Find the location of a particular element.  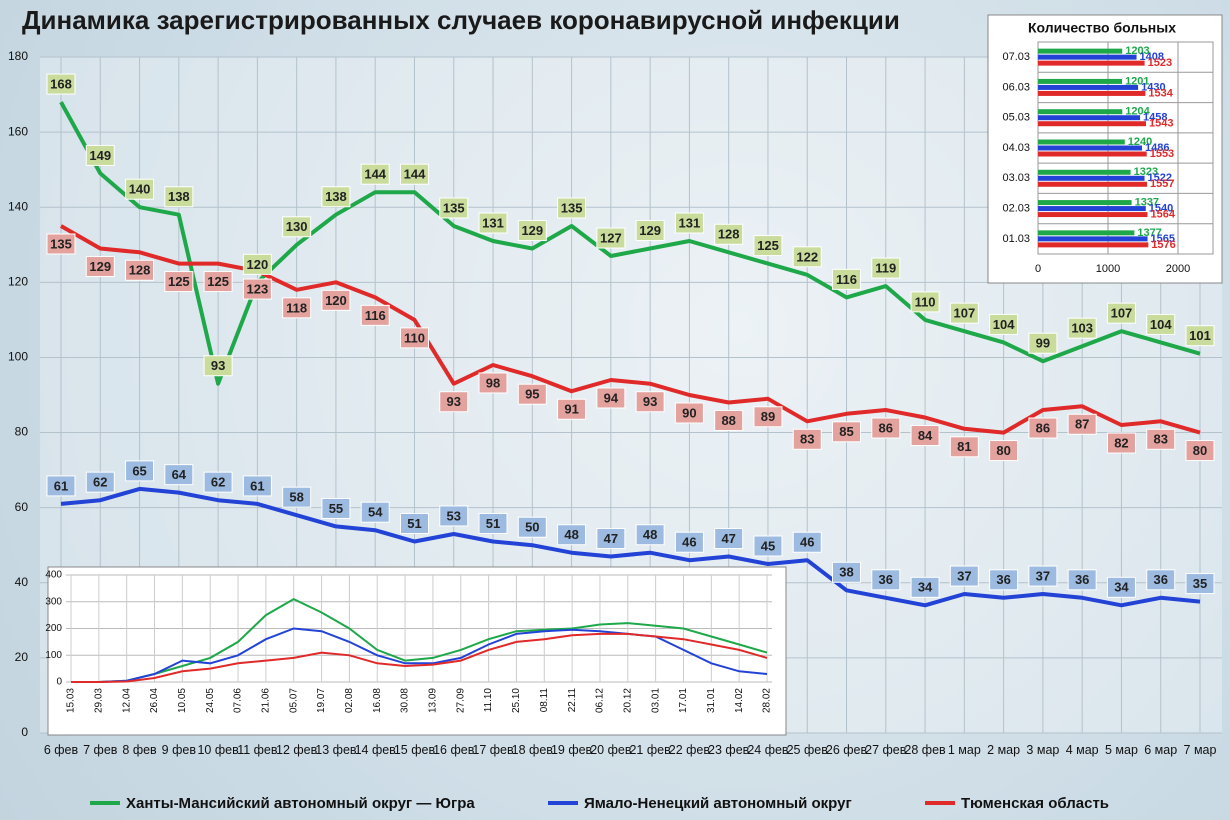

value-label: 1523 is located at coordinates (1160, 63).